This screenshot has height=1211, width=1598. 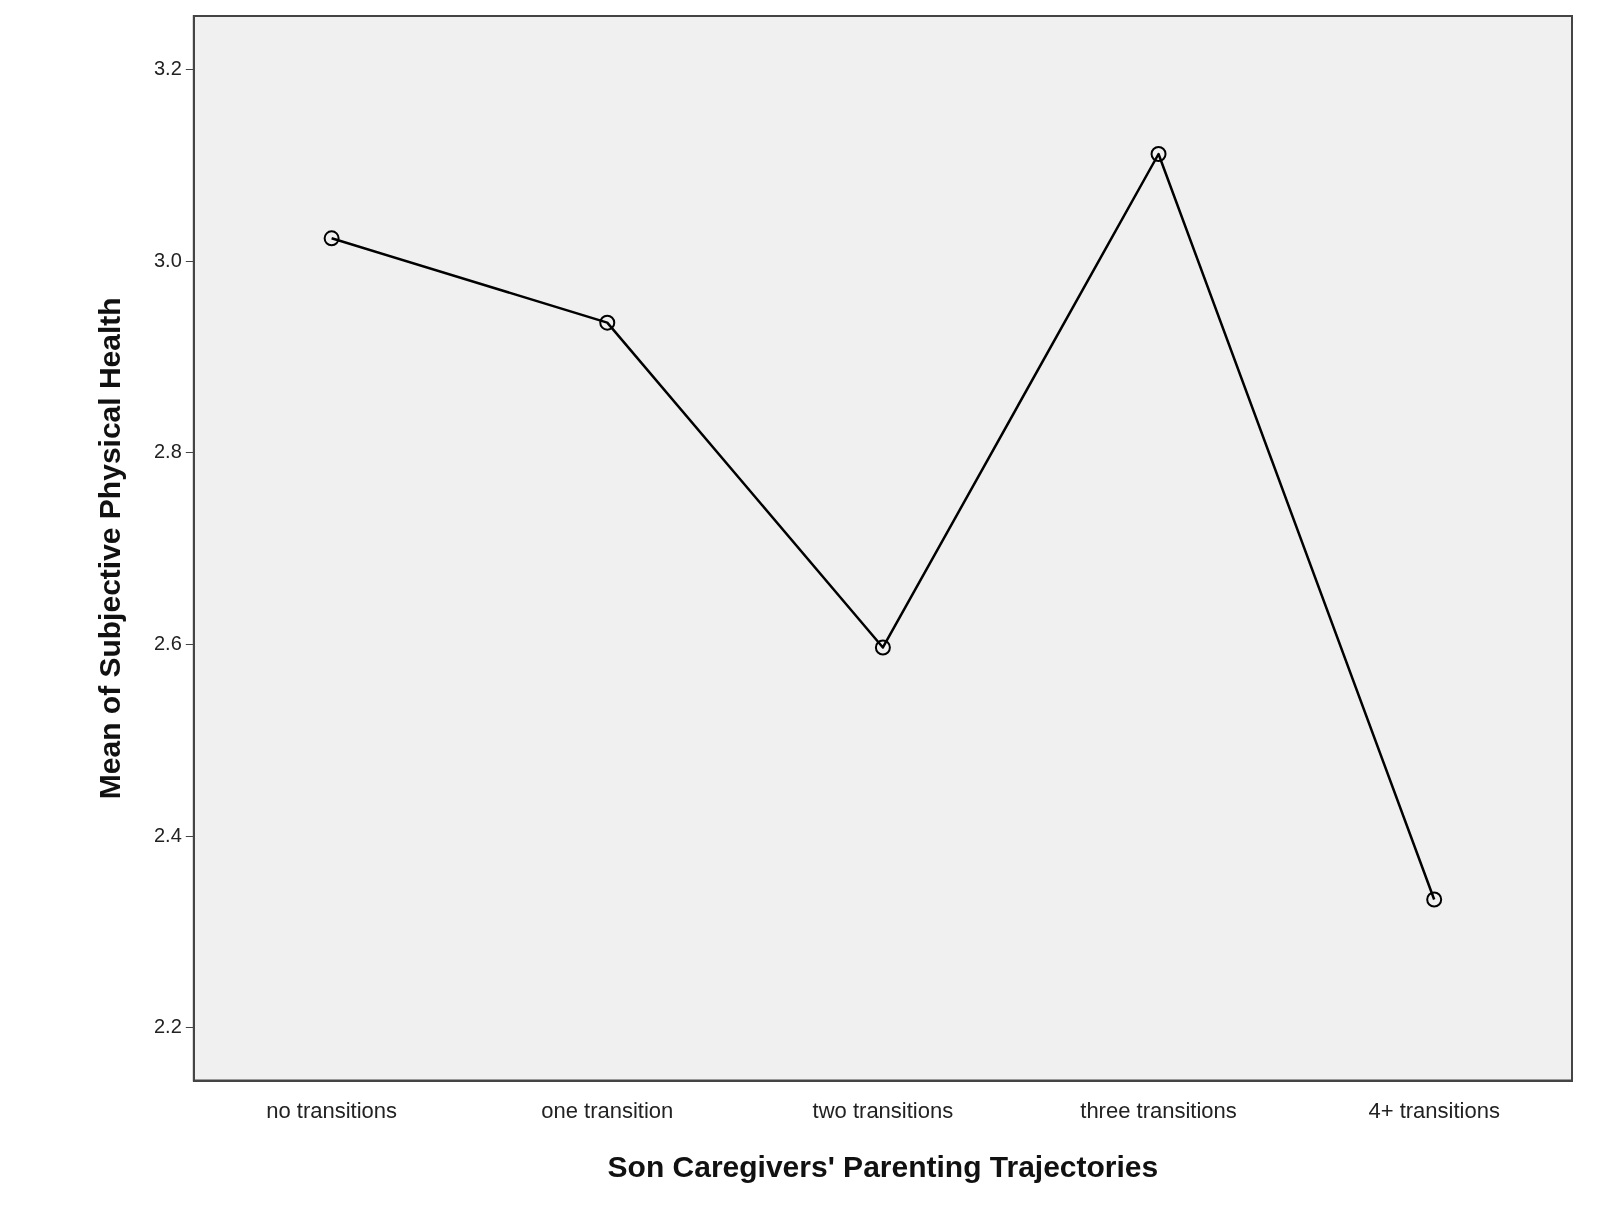 What do you see at coordinates (110, 548) in the screenshot?
I see `y-axis-title: Mean of Subjective Physical Health` at bounding box center [110, 548].